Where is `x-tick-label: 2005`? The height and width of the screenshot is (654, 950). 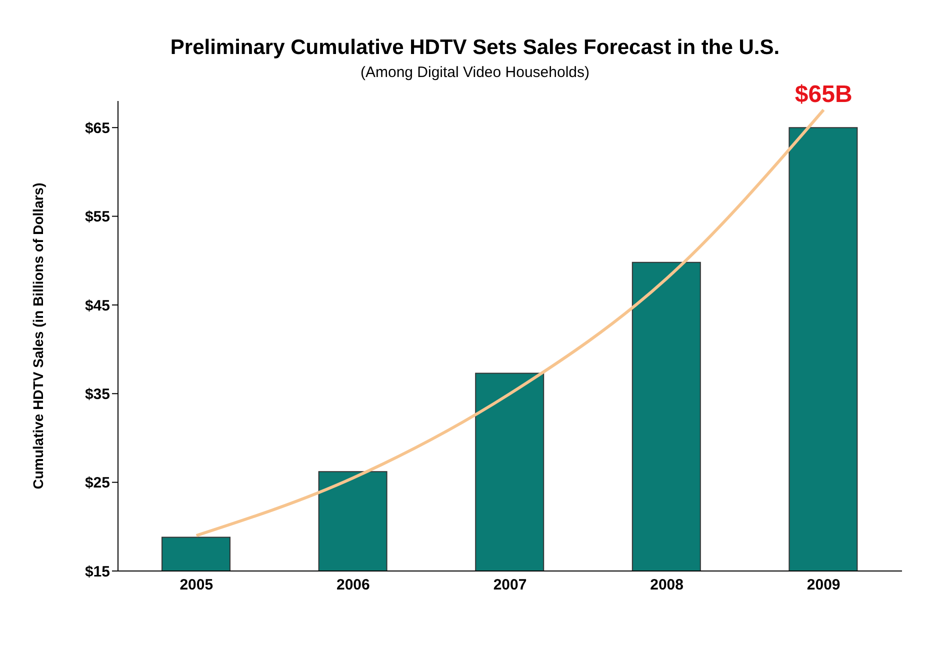 x-tick-label: 2005 is located at coordinates (197, 585).